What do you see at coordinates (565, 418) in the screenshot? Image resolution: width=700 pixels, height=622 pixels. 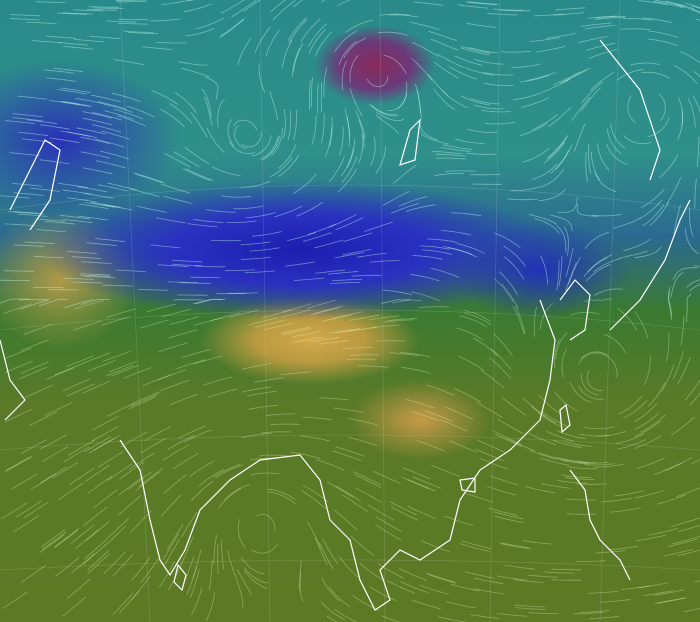 I see `taiwan` at bounding box center [565, 418].